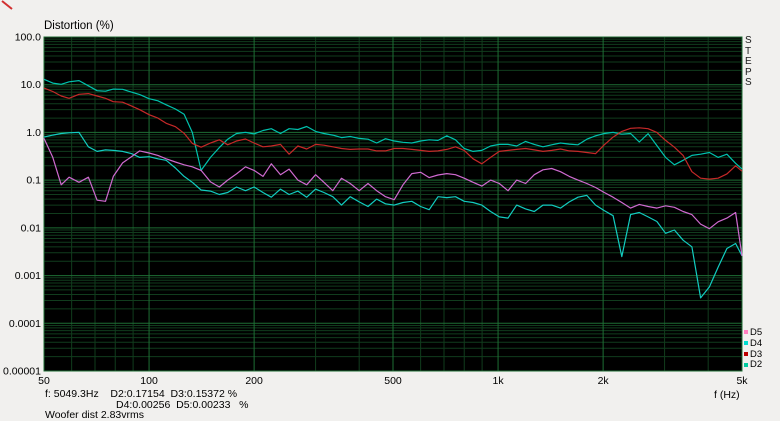 This screenshot has height=421, width=780. I want to click on x-axis-unit-label: f (Hz), so click(727, 395).